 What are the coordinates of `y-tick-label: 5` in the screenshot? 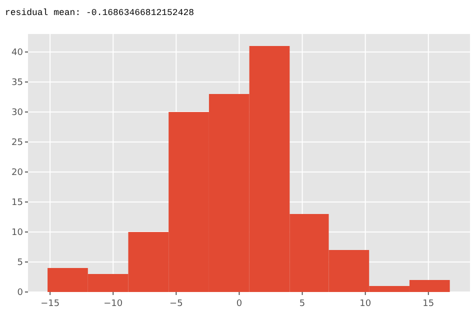 It's located at (20, 263).